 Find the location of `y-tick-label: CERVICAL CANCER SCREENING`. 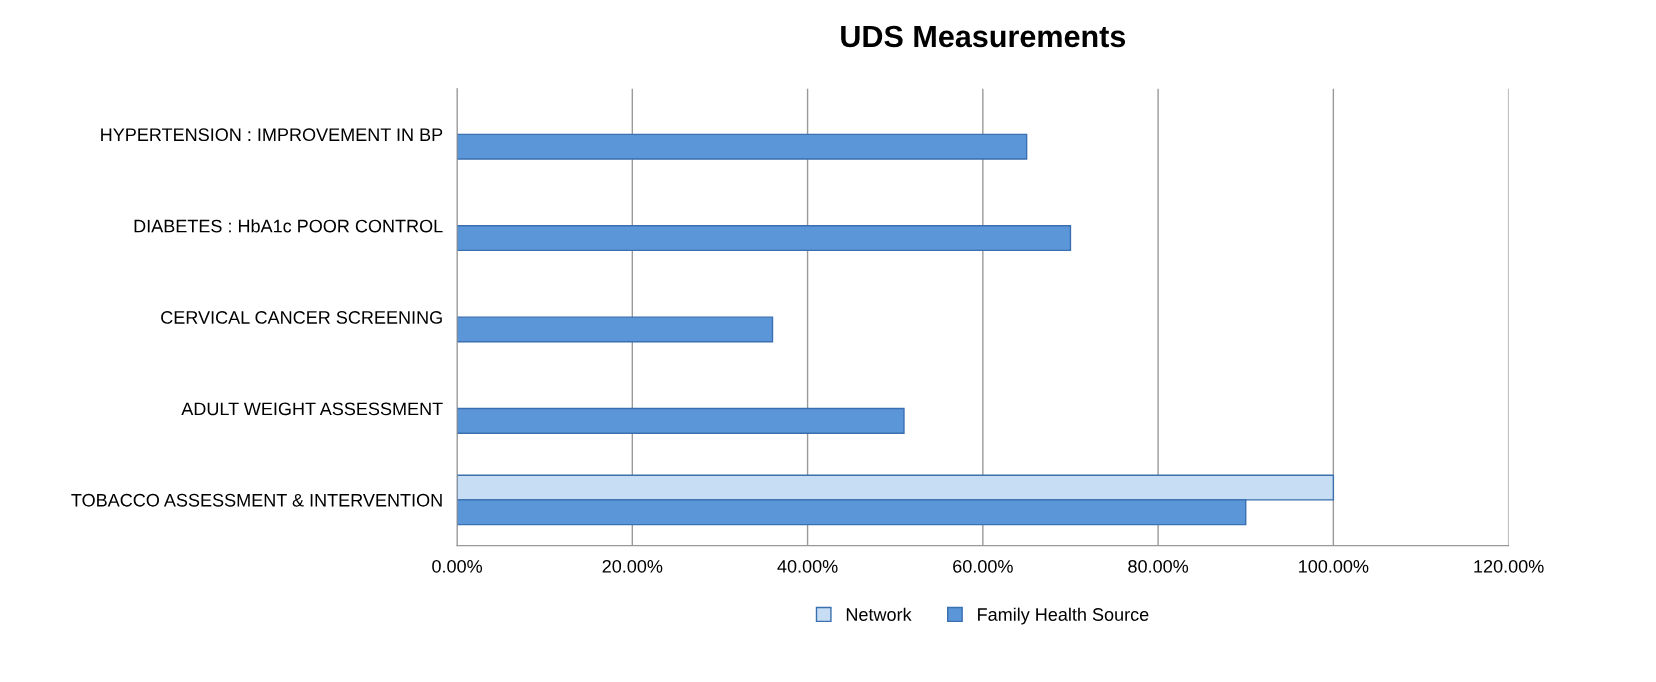

y-tick-label: CERVICAL CANCER SCREENING is located at coordinates (301, 317).